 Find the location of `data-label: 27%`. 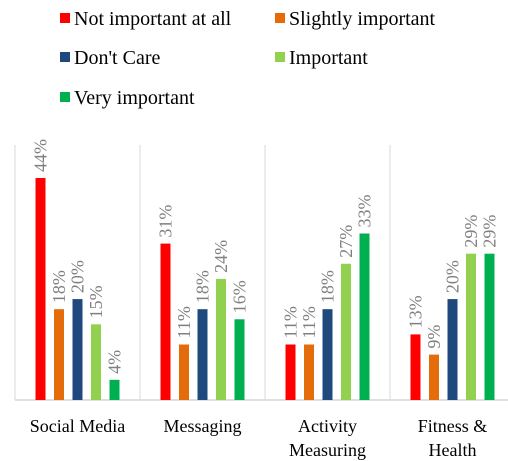

data-label: 27% is located at coordinates (346, 241).